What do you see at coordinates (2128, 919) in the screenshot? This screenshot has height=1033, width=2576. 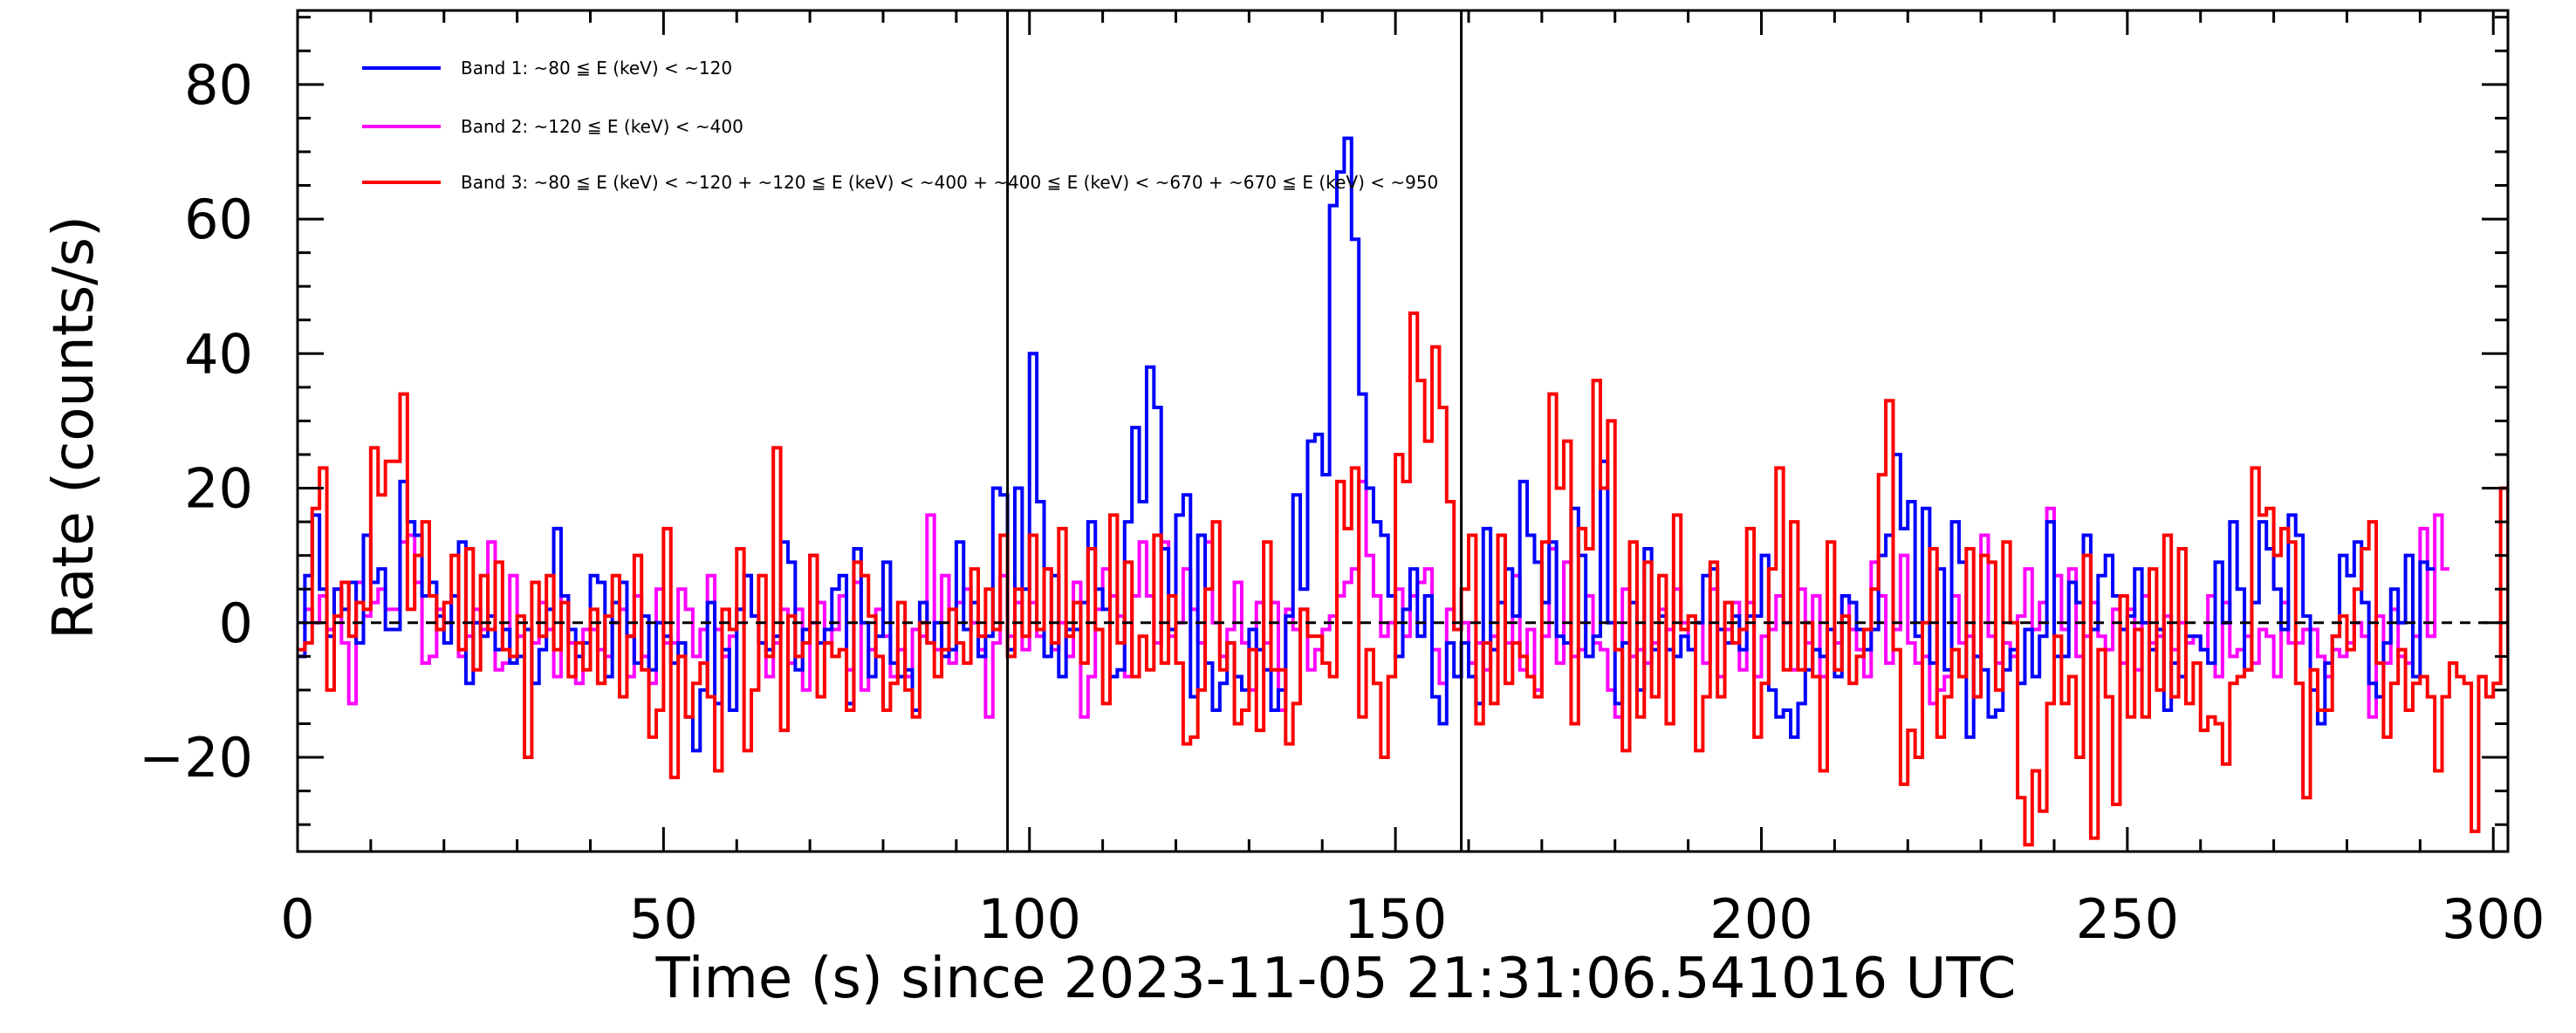 I see `x-tick-label: 250` at bounding box center [2128, 919].